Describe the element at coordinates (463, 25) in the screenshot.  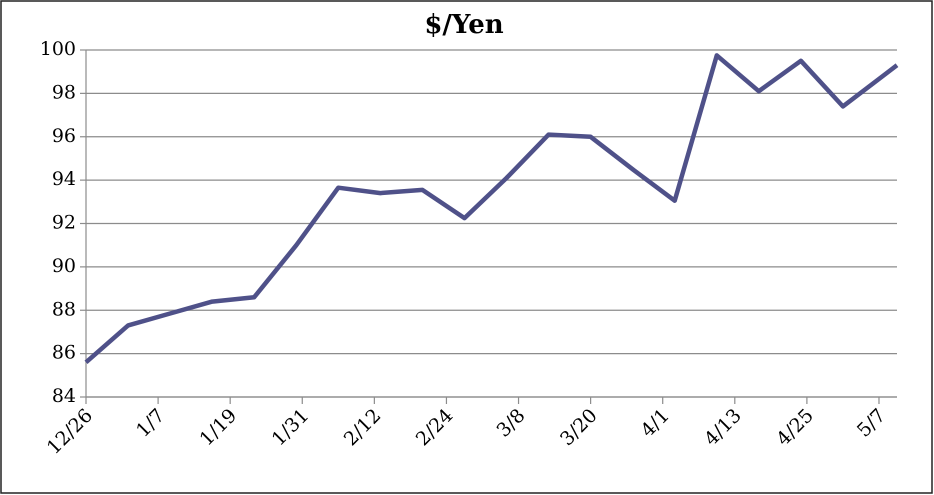
I see `chart-title: $/Yen` at that location.